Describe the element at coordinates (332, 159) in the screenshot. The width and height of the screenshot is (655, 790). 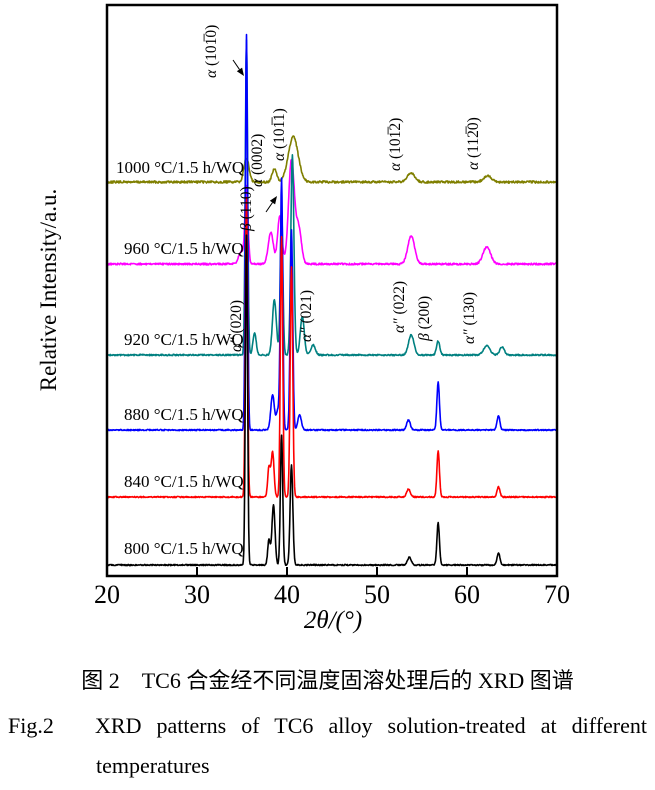
I see `xrd-trace-1000C` at that location.